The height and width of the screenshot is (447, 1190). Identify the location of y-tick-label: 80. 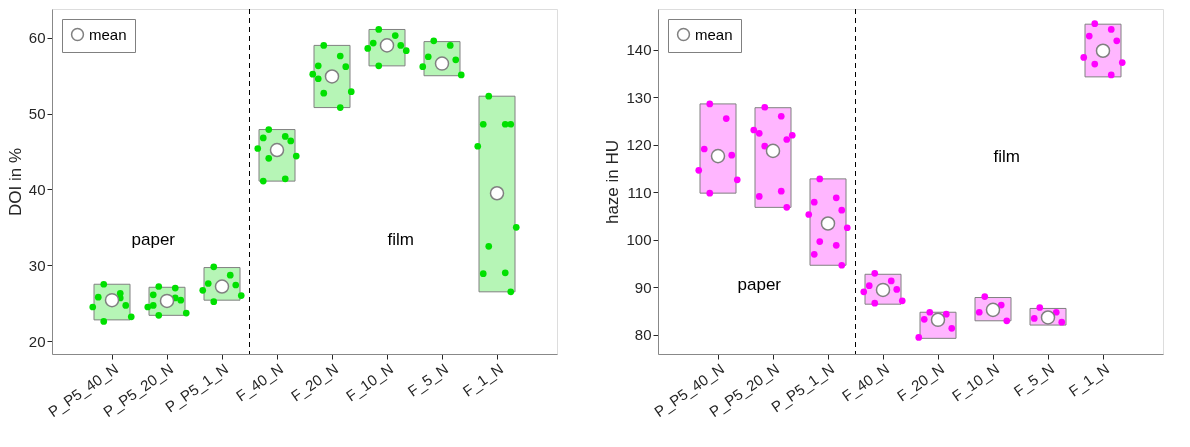
(643, 335).